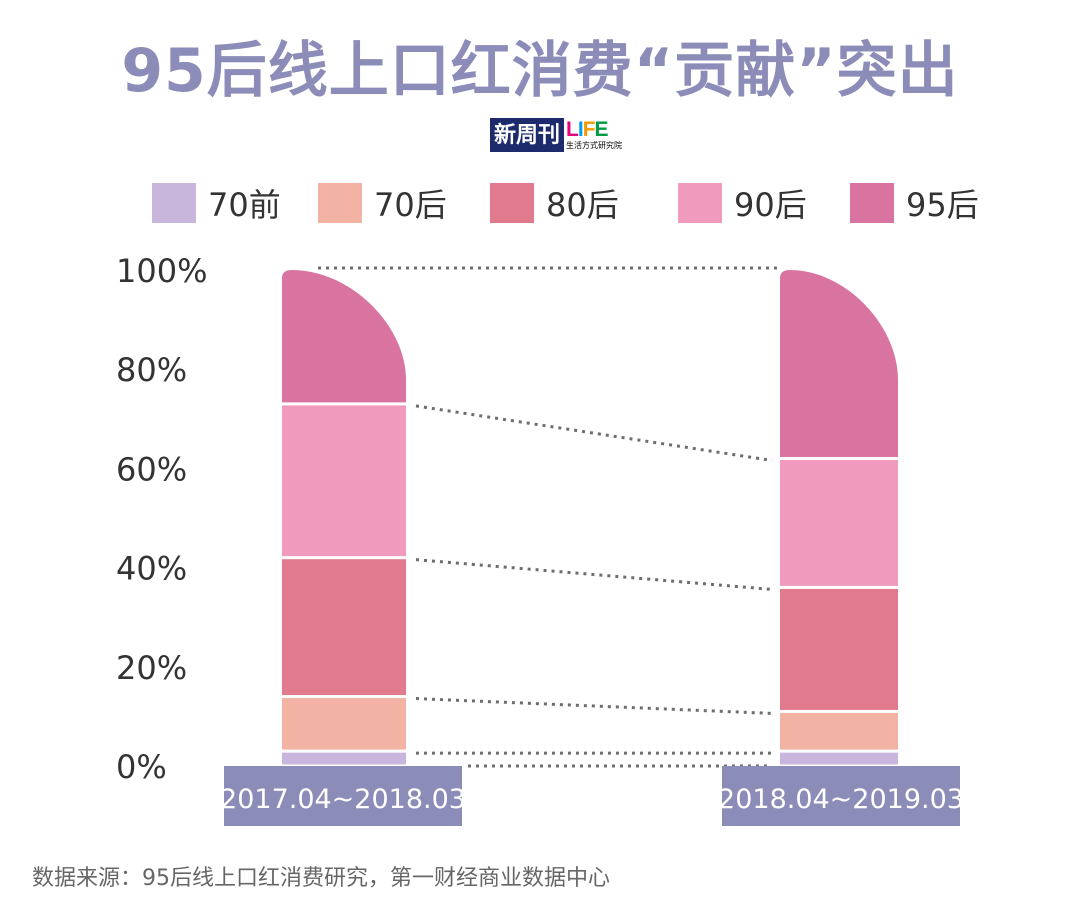  I want to click on source-note: 数据来源：95后线上口红消费研究，第一财经商业数据中心, so click(321, 878).